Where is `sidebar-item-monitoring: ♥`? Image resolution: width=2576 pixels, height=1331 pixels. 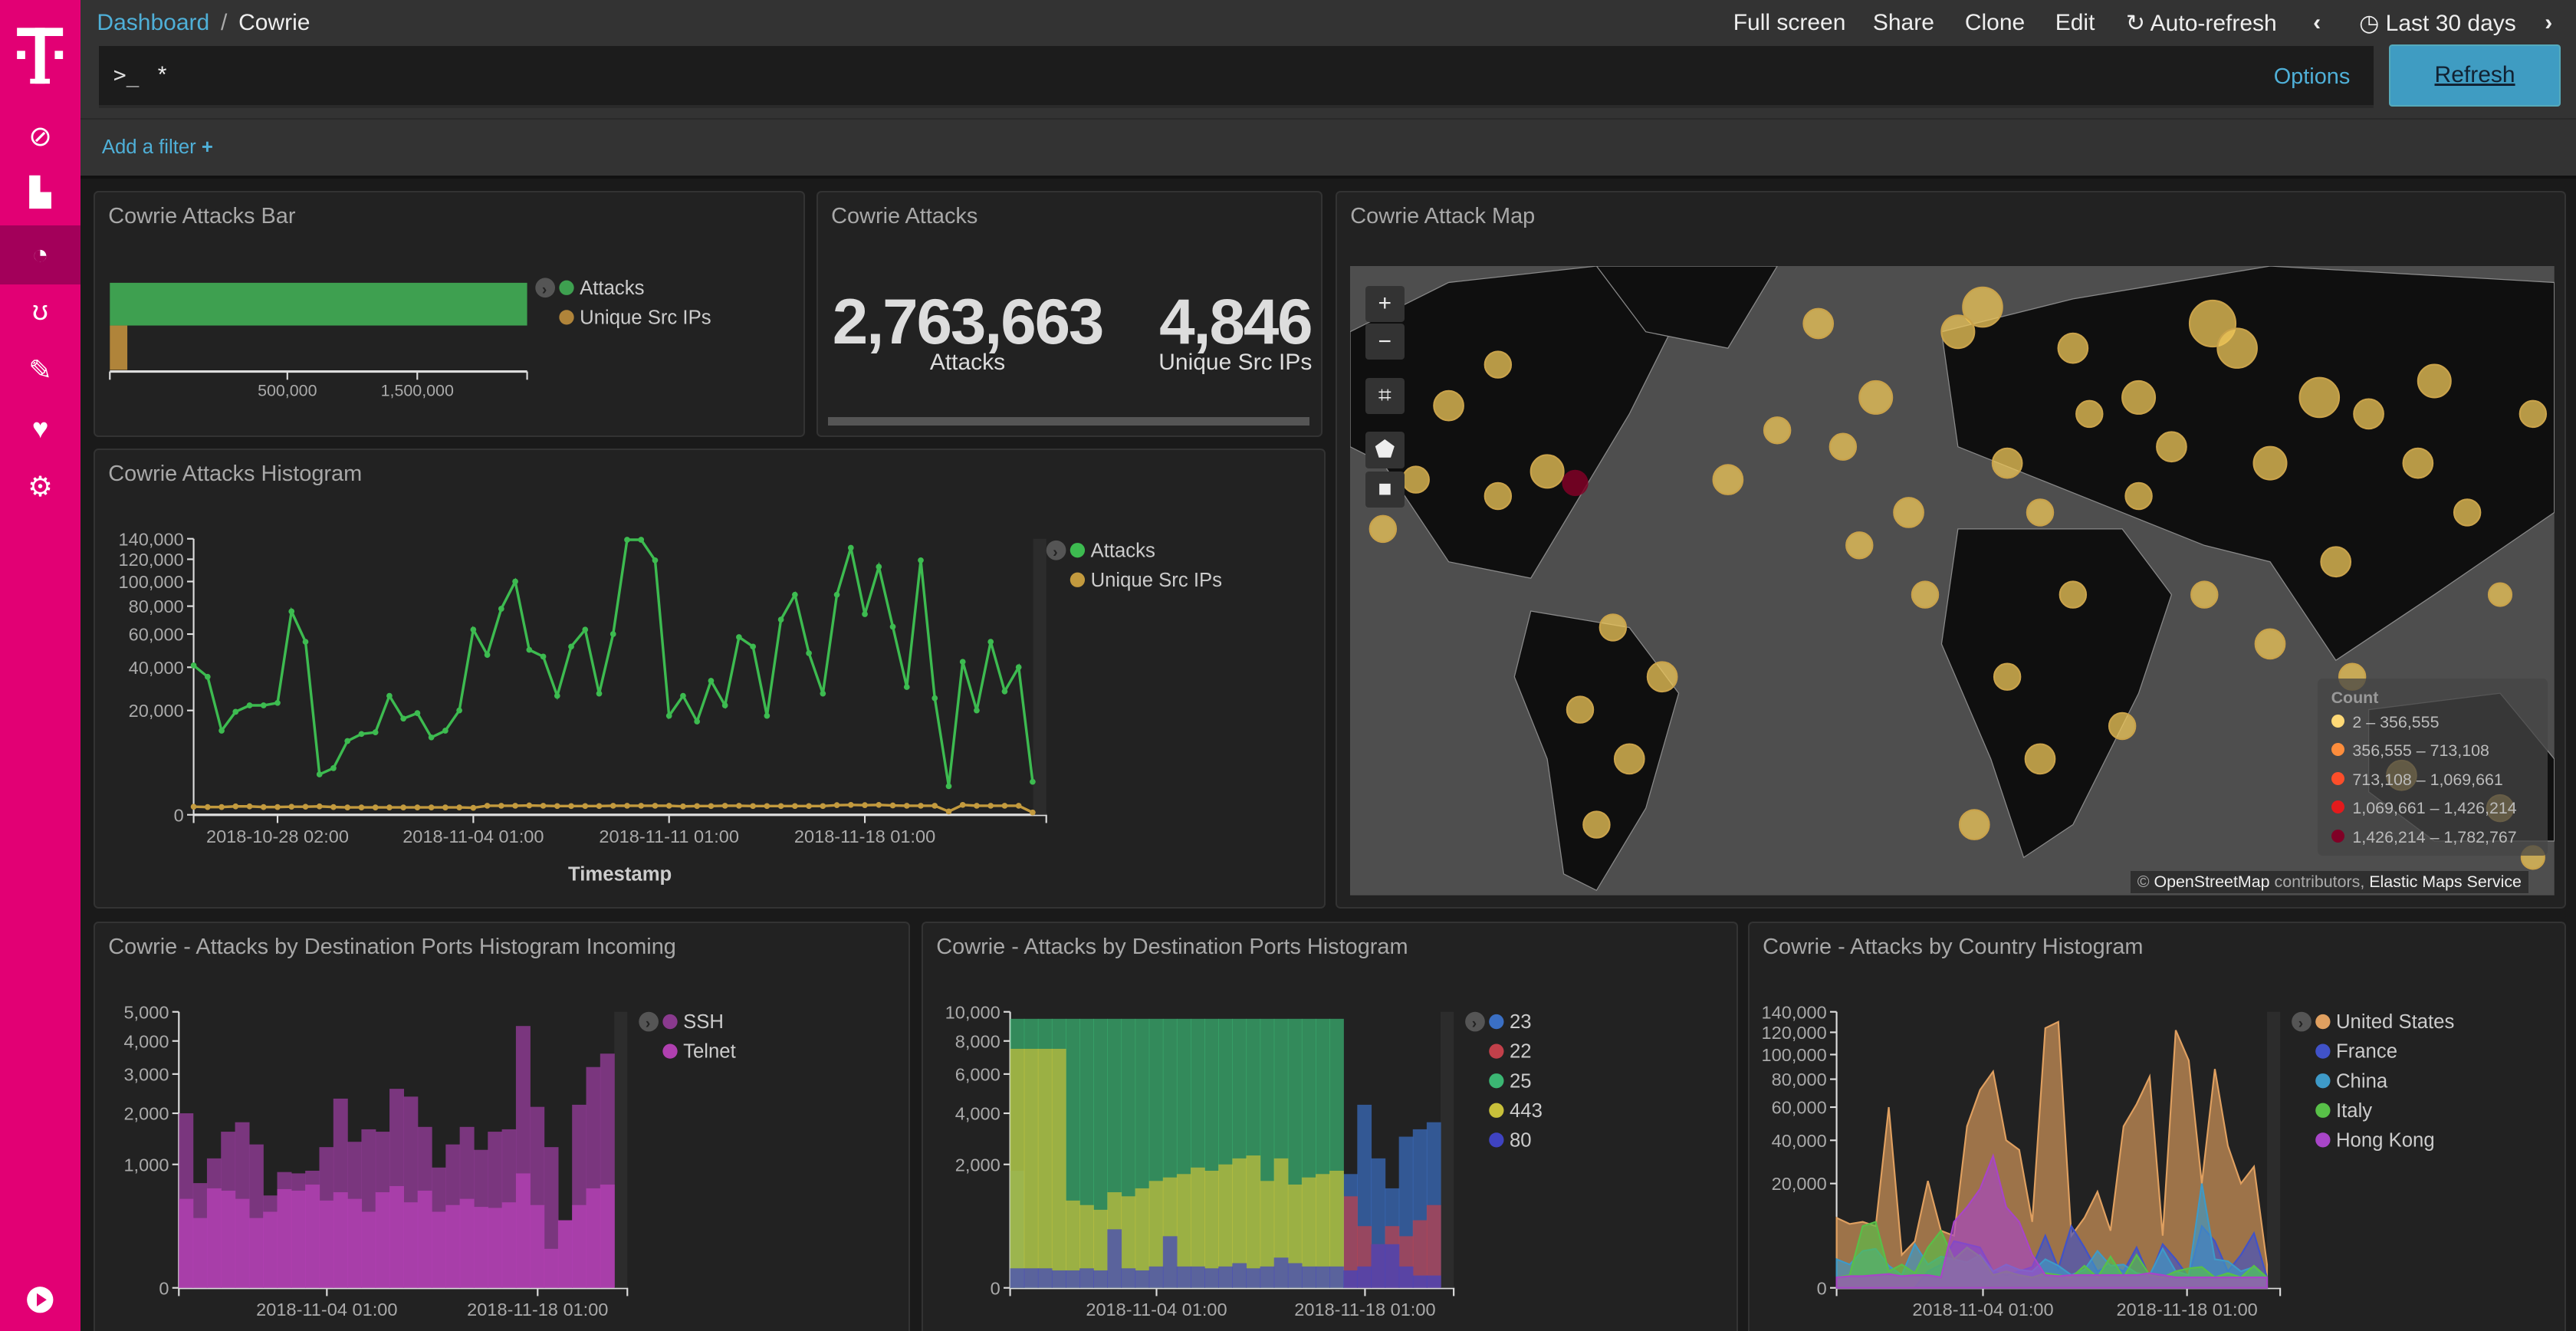 sidebar-item-monitoring: ♥ is located at coordinates (40, 429).